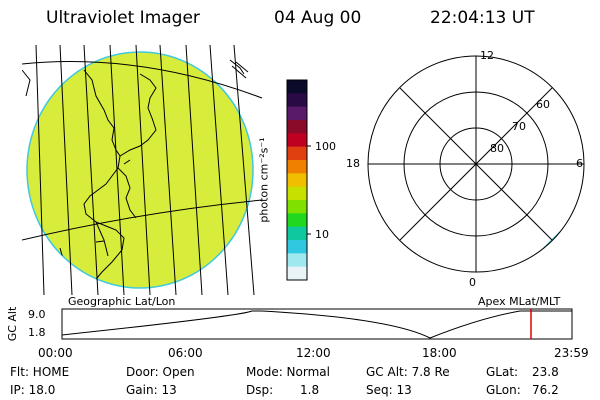 Image resolution: width=600 pixels, height=400 pixels. I want to click on status-door: Door: Open, so click(160, 372).